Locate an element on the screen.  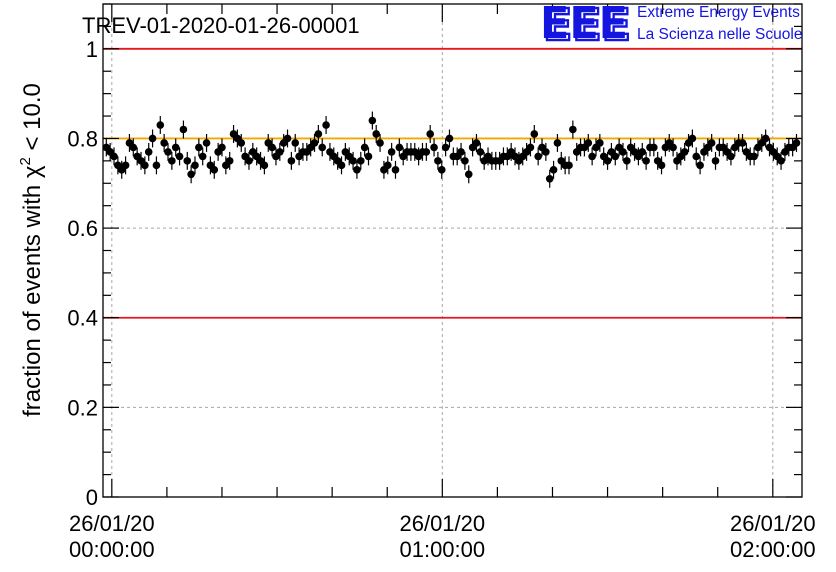
y-axis-label-suffix: < 10.0 is located at coordinates (32, 120).